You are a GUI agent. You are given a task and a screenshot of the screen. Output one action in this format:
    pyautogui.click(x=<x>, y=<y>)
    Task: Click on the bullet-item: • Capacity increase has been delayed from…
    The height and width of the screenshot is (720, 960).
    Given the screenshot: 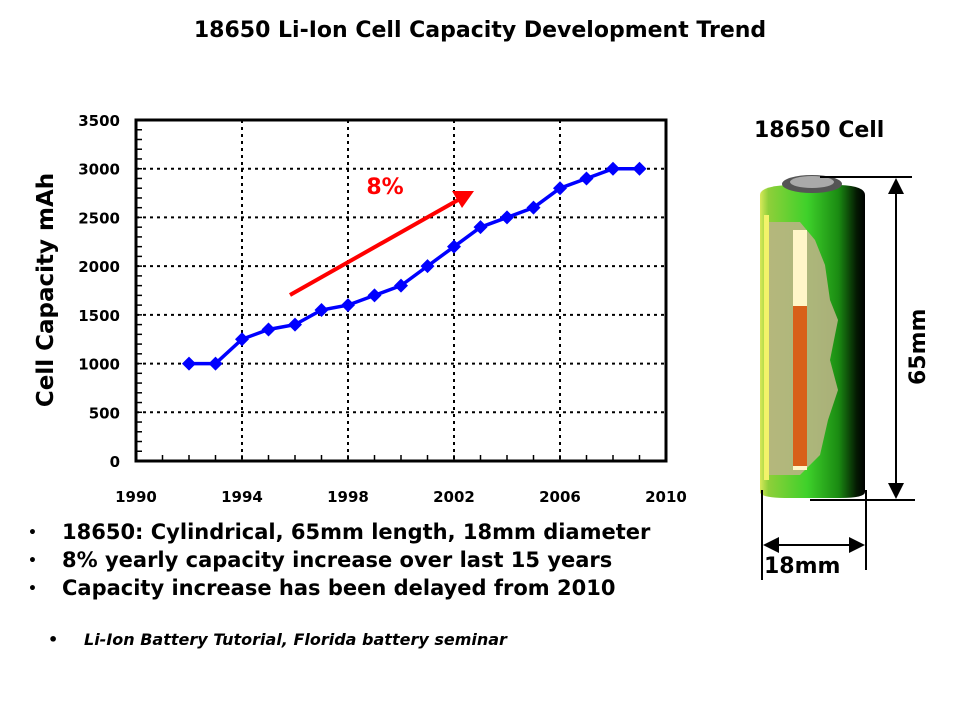 What is the action you would take?
    pyautogui.click(x=322, y=588)
    